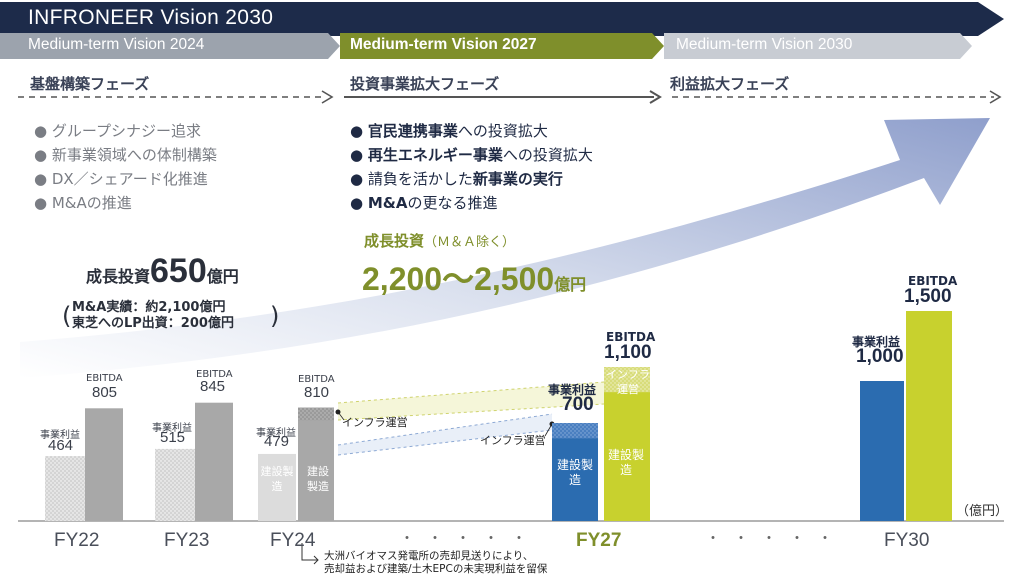 This screenshot has height=581, width=1024. I want to click on phase-foundation: 基盤構築フェーズ, so click(90, 84).